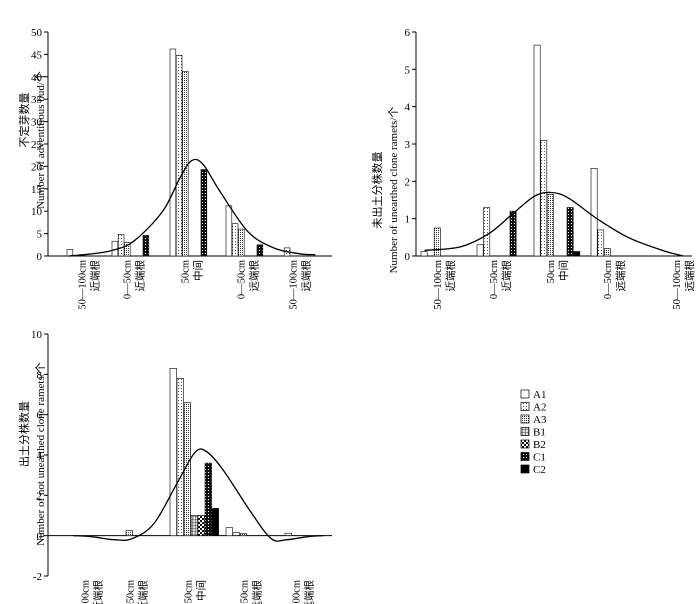 Image resolution: width=700 pixels, height=604 pixels. I want to click on legend-swatch-b1, so click(525, 431).